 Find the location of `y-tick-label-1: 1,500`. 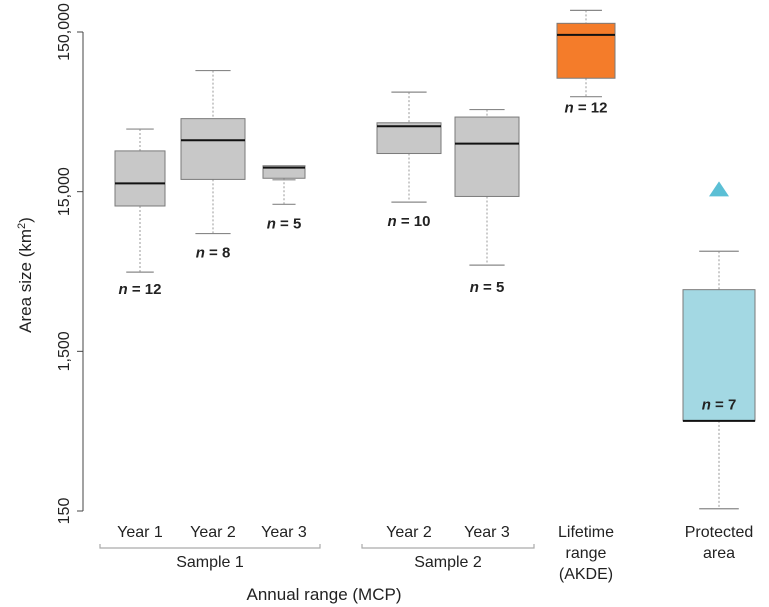

y-tick-label-1: 1,500 is located at coordinates (64, 351).